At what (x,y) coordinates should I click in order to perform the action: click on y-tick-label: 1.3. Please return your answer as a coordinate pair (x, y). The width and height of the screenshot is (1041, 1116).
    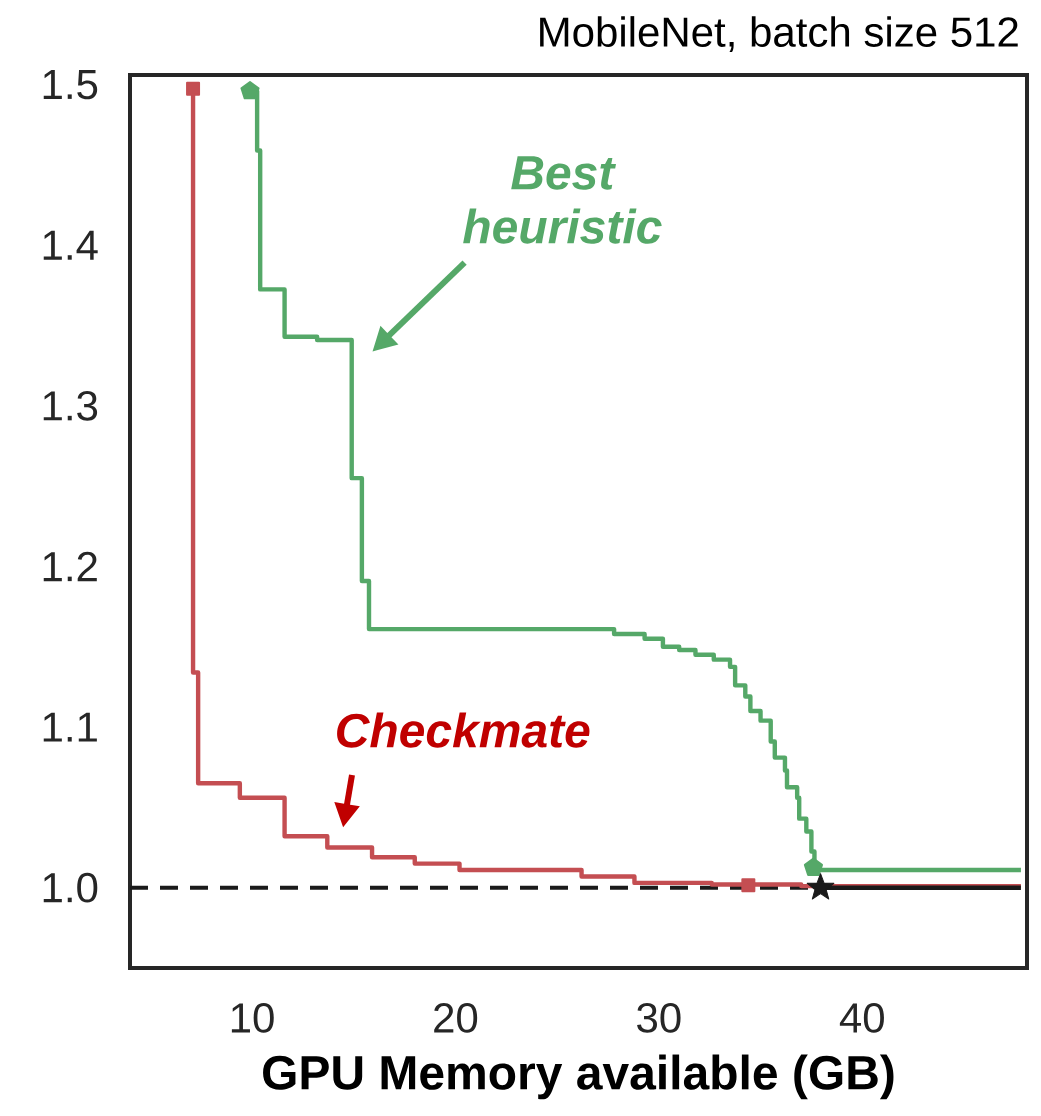
    Looking at the image, I should click on (70, 405).